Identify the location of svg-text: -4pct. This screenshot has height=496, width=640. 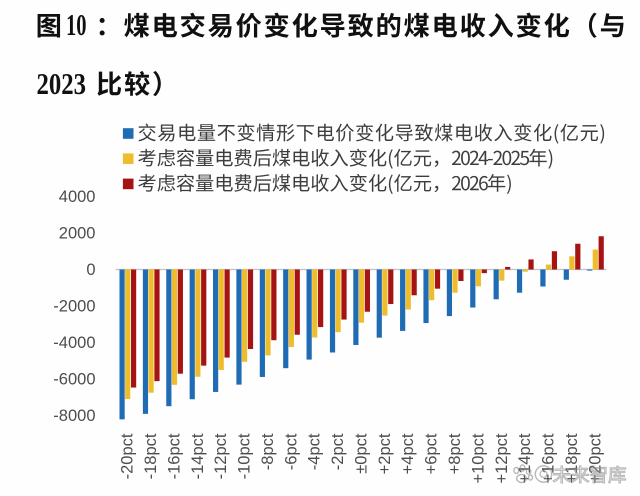
(315, 451).